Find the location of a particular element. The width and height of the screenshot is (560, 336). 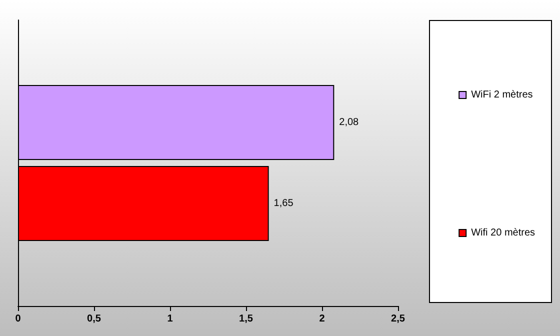

x-tick-label: 2,5 is located at coordinates (398, 319).